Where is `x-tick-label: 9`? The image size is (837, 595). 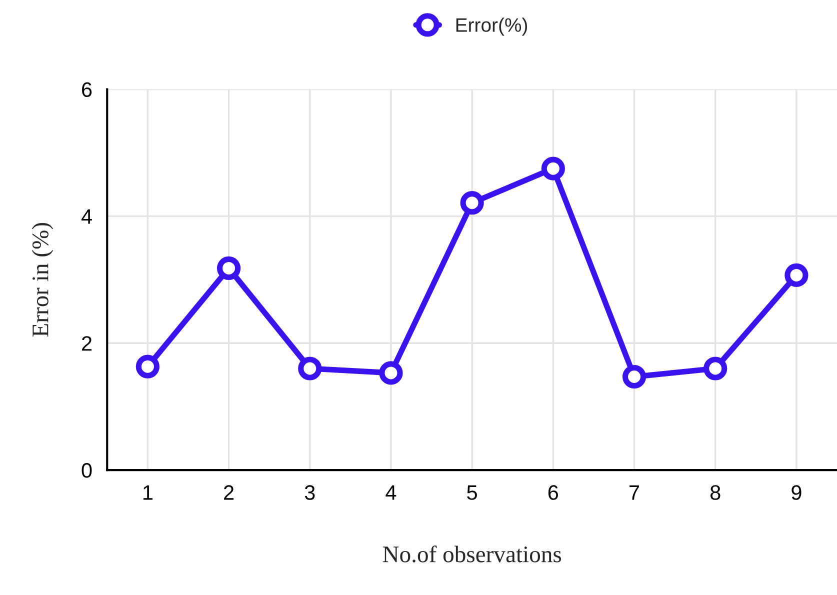
x-tick-label: 9 is located at coordinates (797, 492).